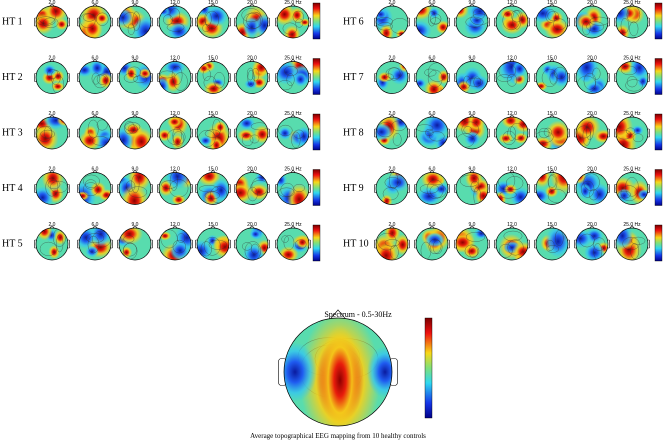  What do you see at coordinates (353, 132) in the screenshot?
I see `panel-label: HT 8` at bounding box center [353, 132].